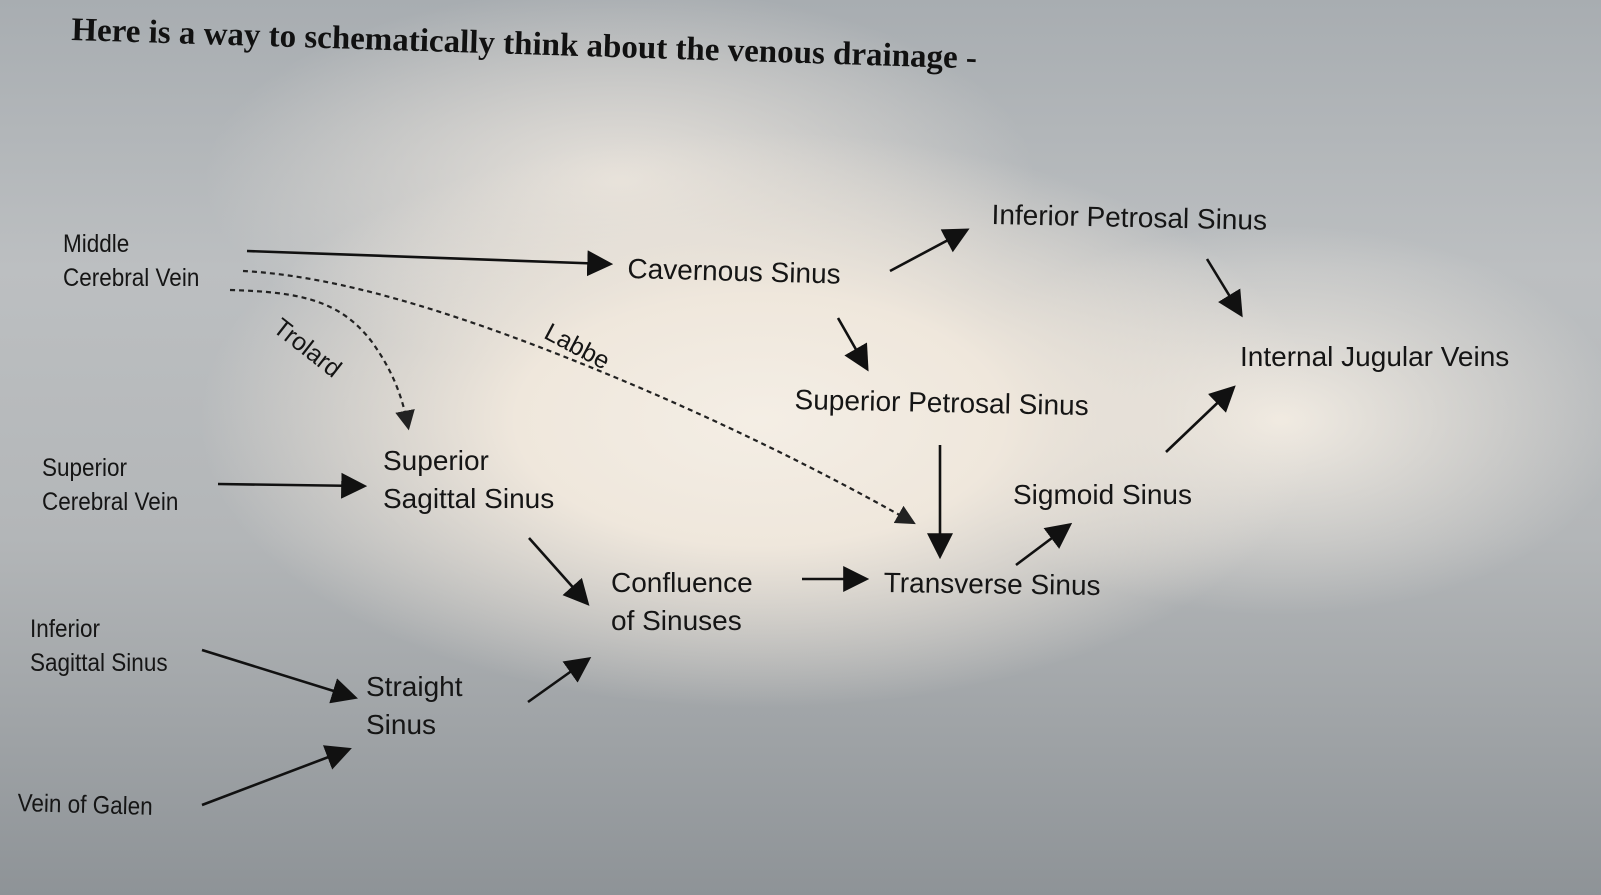 The image size is (1601, 895). Describe the element at coordinates (1224, 288) in the screenshot. I see `edge-inferior-petrosal-to-internal-jugular` at that location.